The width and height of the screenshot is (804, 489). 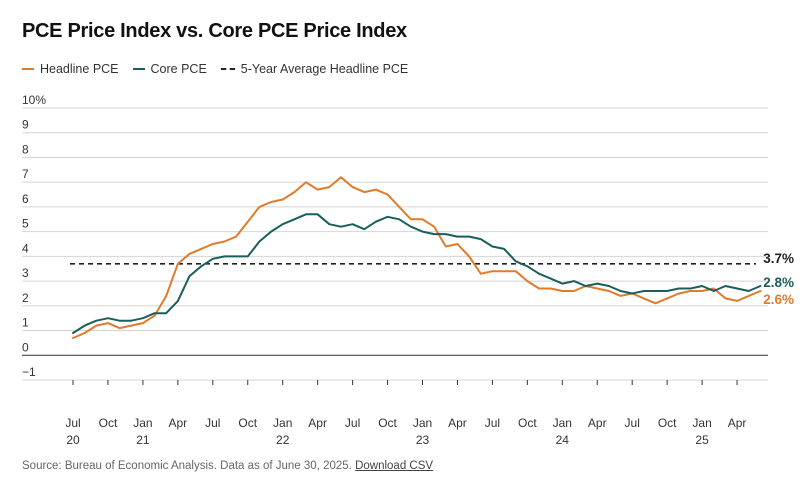 I want to click on y-tick-label: 5, so click(x=25, y=224).